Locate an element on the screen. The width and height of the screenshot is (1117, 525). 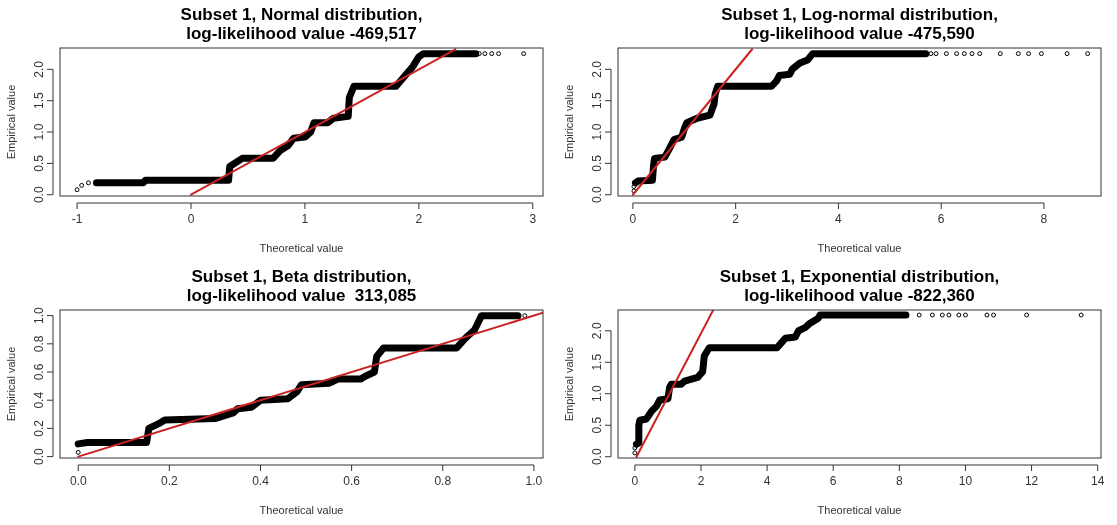
chart-title: Subset 1, Normal distribution, log-likelihood value -469,517 is located at coordinates (301, 24).